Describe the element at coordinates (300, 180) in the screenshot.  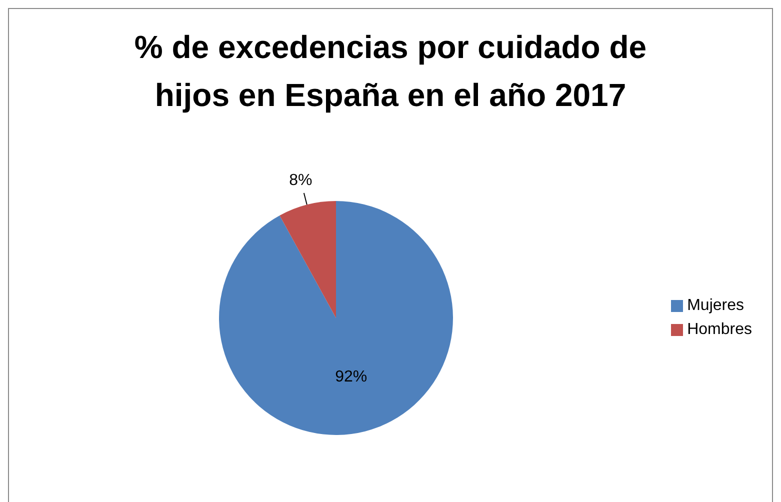
I see `data-label: 8%` at that location.